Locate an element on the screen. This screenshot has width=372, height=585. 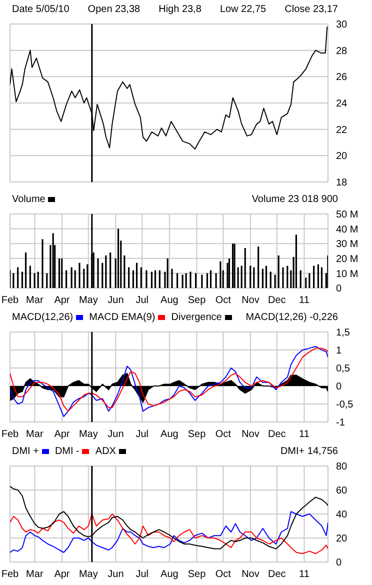
y-tick-label: 20 M is located at coordinates (347, 259).